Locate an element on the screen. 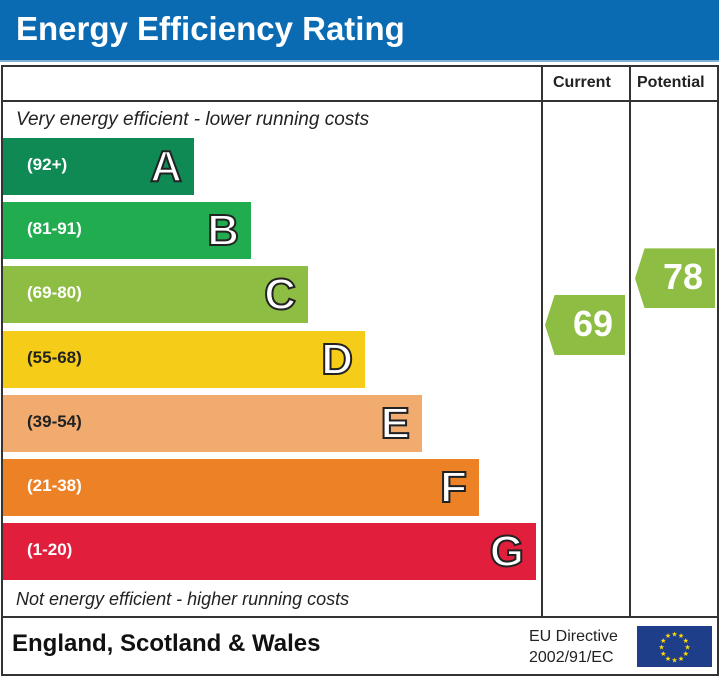 The image size is (719, 676). directive-line1: EU Directive is located at coordinates (573, 636).